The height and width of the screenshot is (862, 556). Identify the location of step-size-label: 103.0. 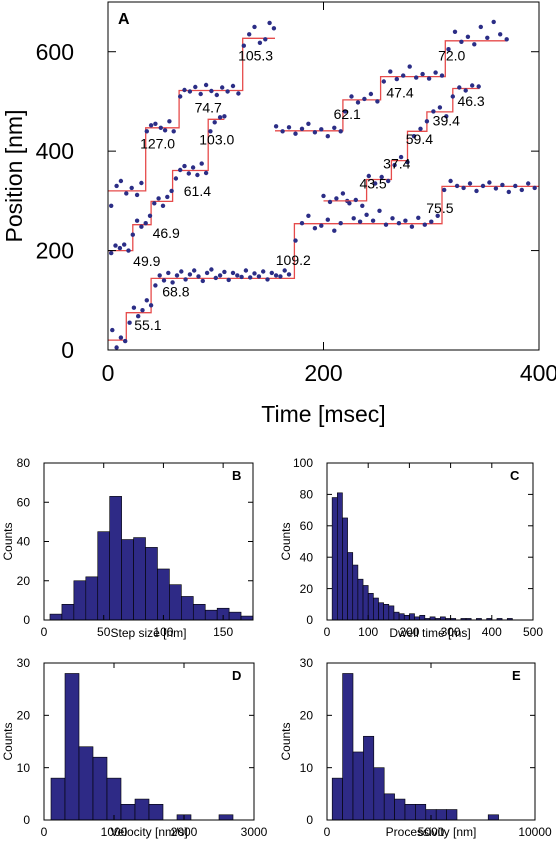
(216, 140).